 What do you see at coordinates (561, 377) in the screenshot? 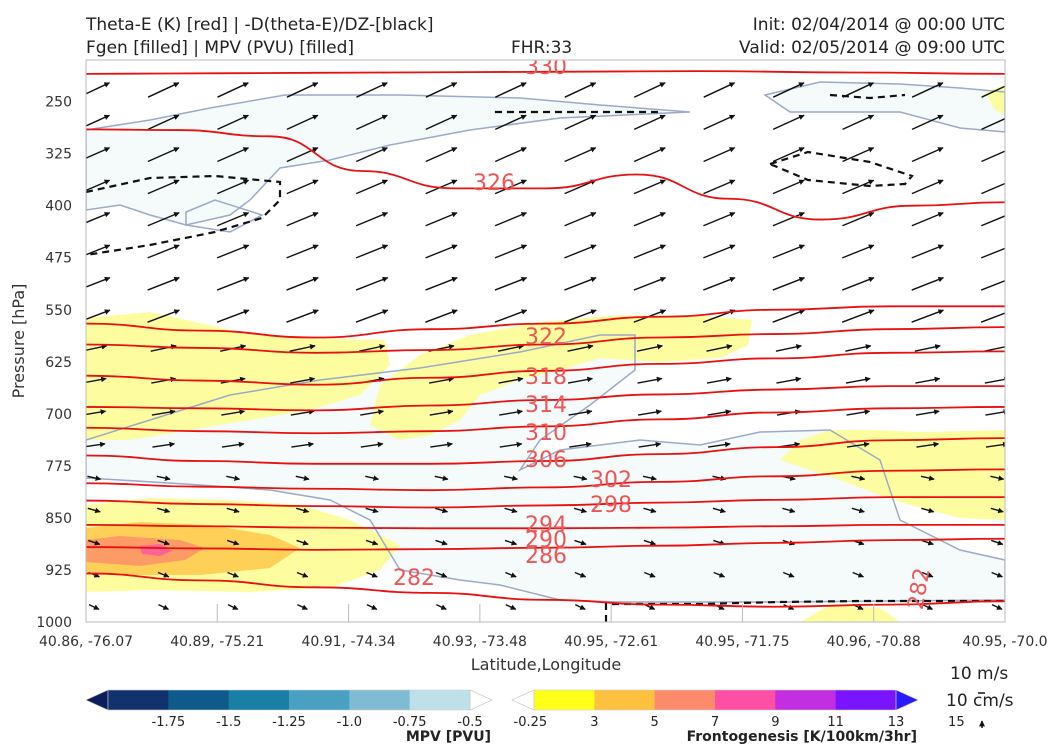
I see `fgen-fill-middle` at bounding box center [561, 377].